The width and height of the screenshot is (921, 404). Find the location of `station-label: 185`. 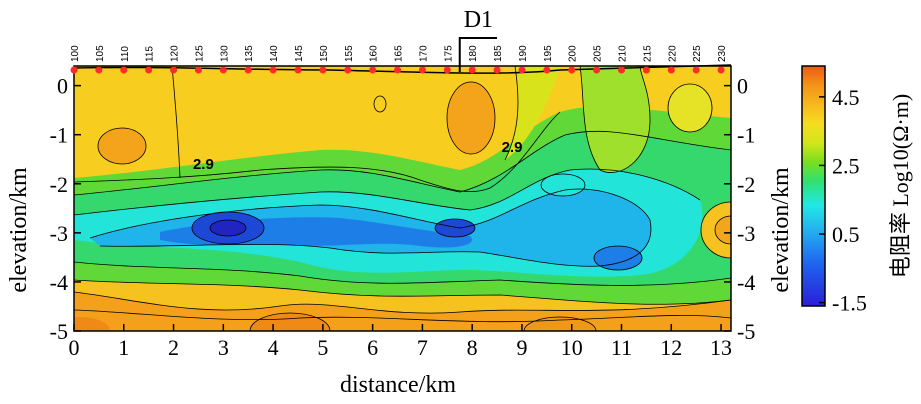

station-label: 185 is located at coordinates (498, 53).